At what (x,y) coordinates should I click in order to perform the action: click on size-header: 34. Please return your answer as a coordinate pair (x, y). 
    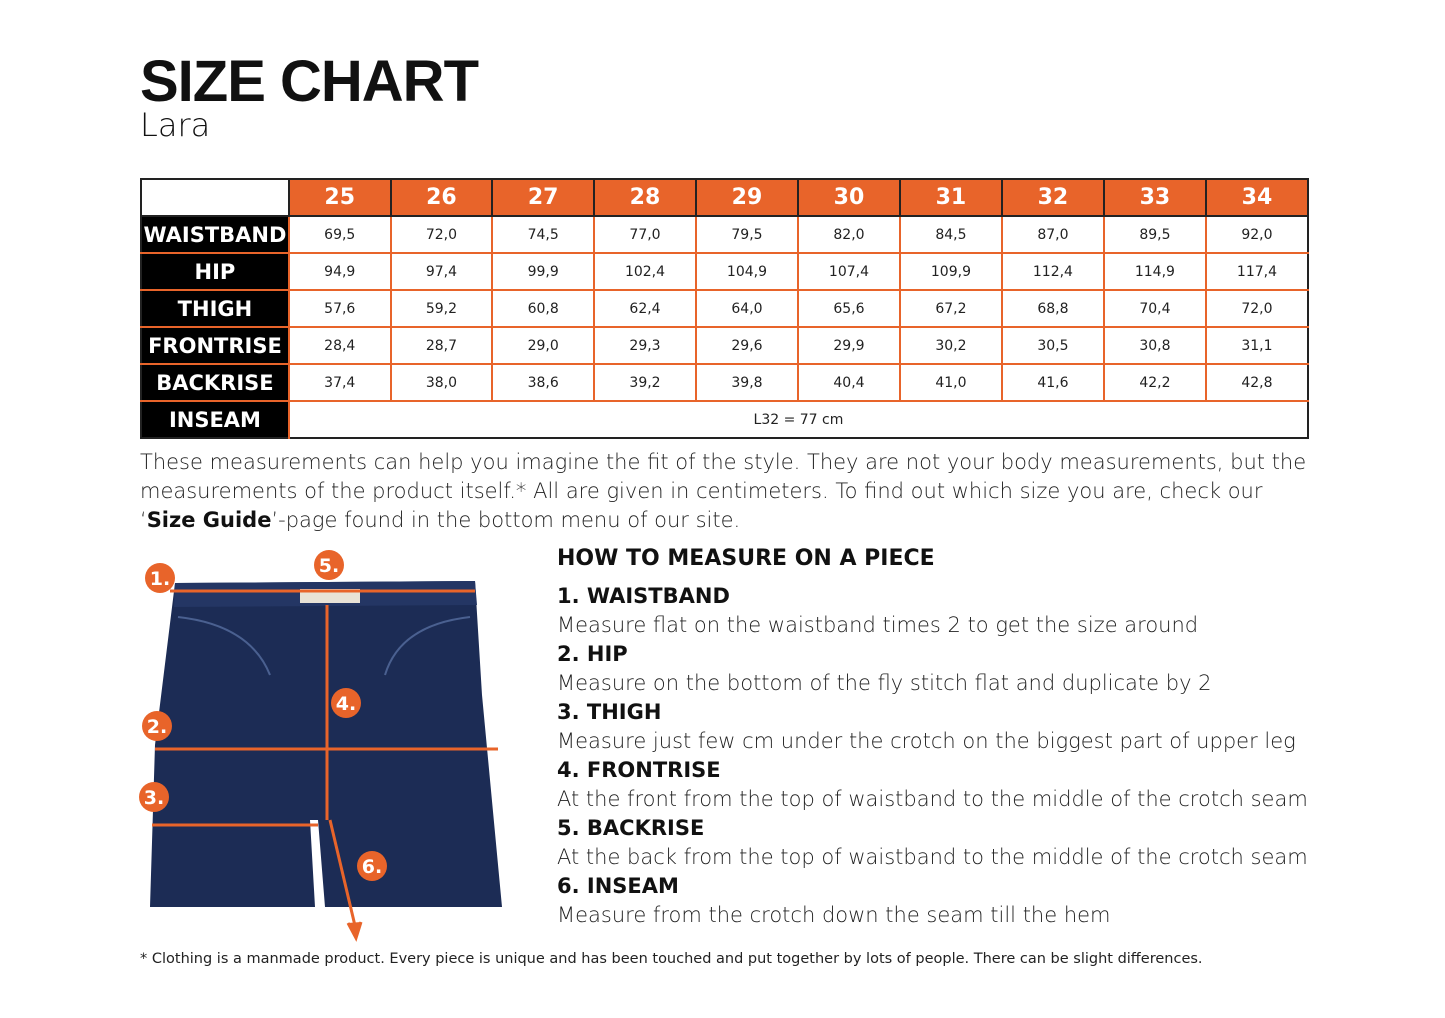
    Looking at the image, I should click on (1256, 198).